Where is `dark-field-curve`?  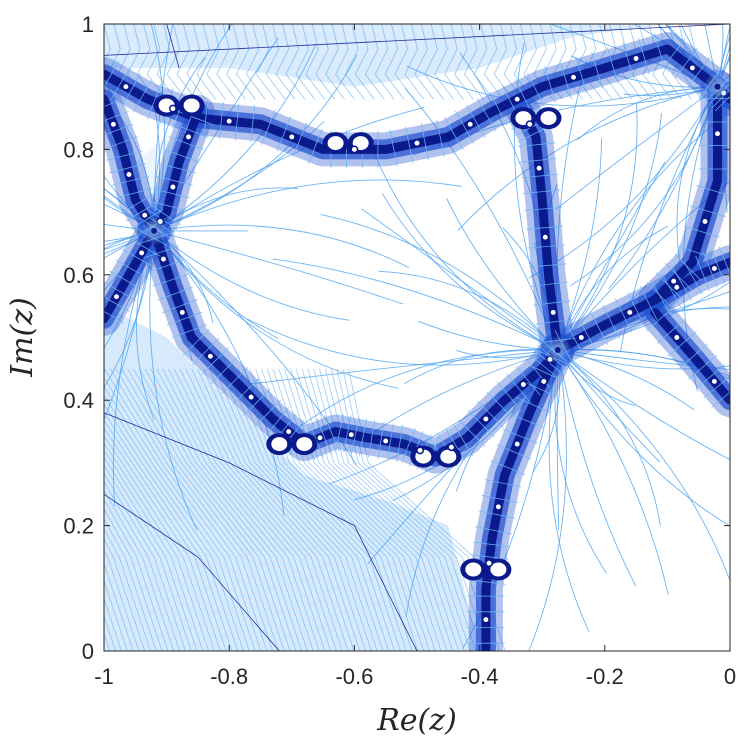 dark-field-curve is located at coordinates (173, 46).